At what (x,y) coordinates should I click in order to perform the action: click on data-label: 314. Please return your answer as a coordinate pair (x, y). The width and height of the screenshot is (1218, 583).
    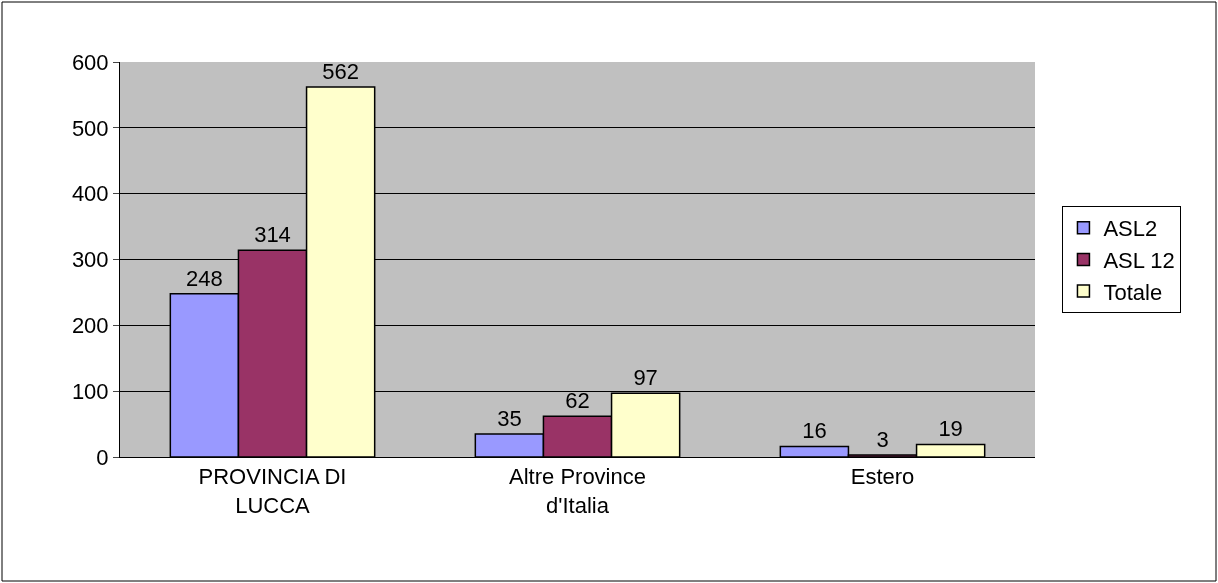
    Looking at the image, I should click on (272, 235).